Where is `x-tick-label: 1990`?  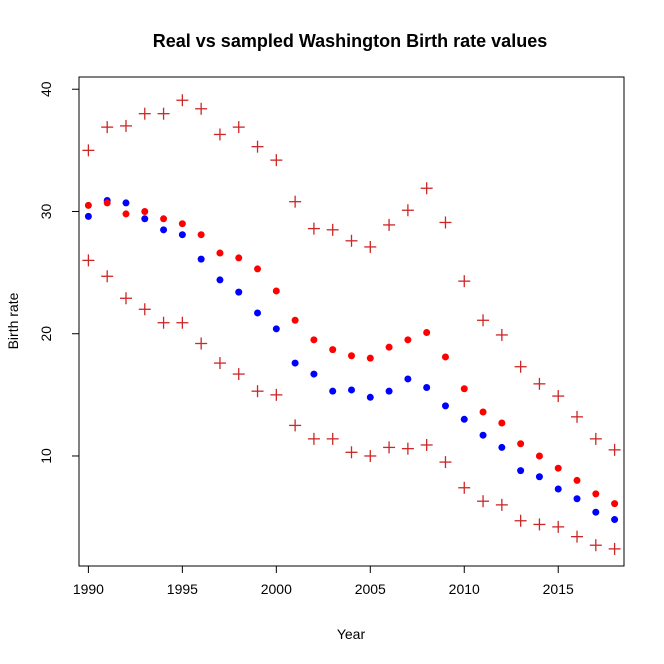
x-tick-label: 1990 is located at coordinates (88, 589).